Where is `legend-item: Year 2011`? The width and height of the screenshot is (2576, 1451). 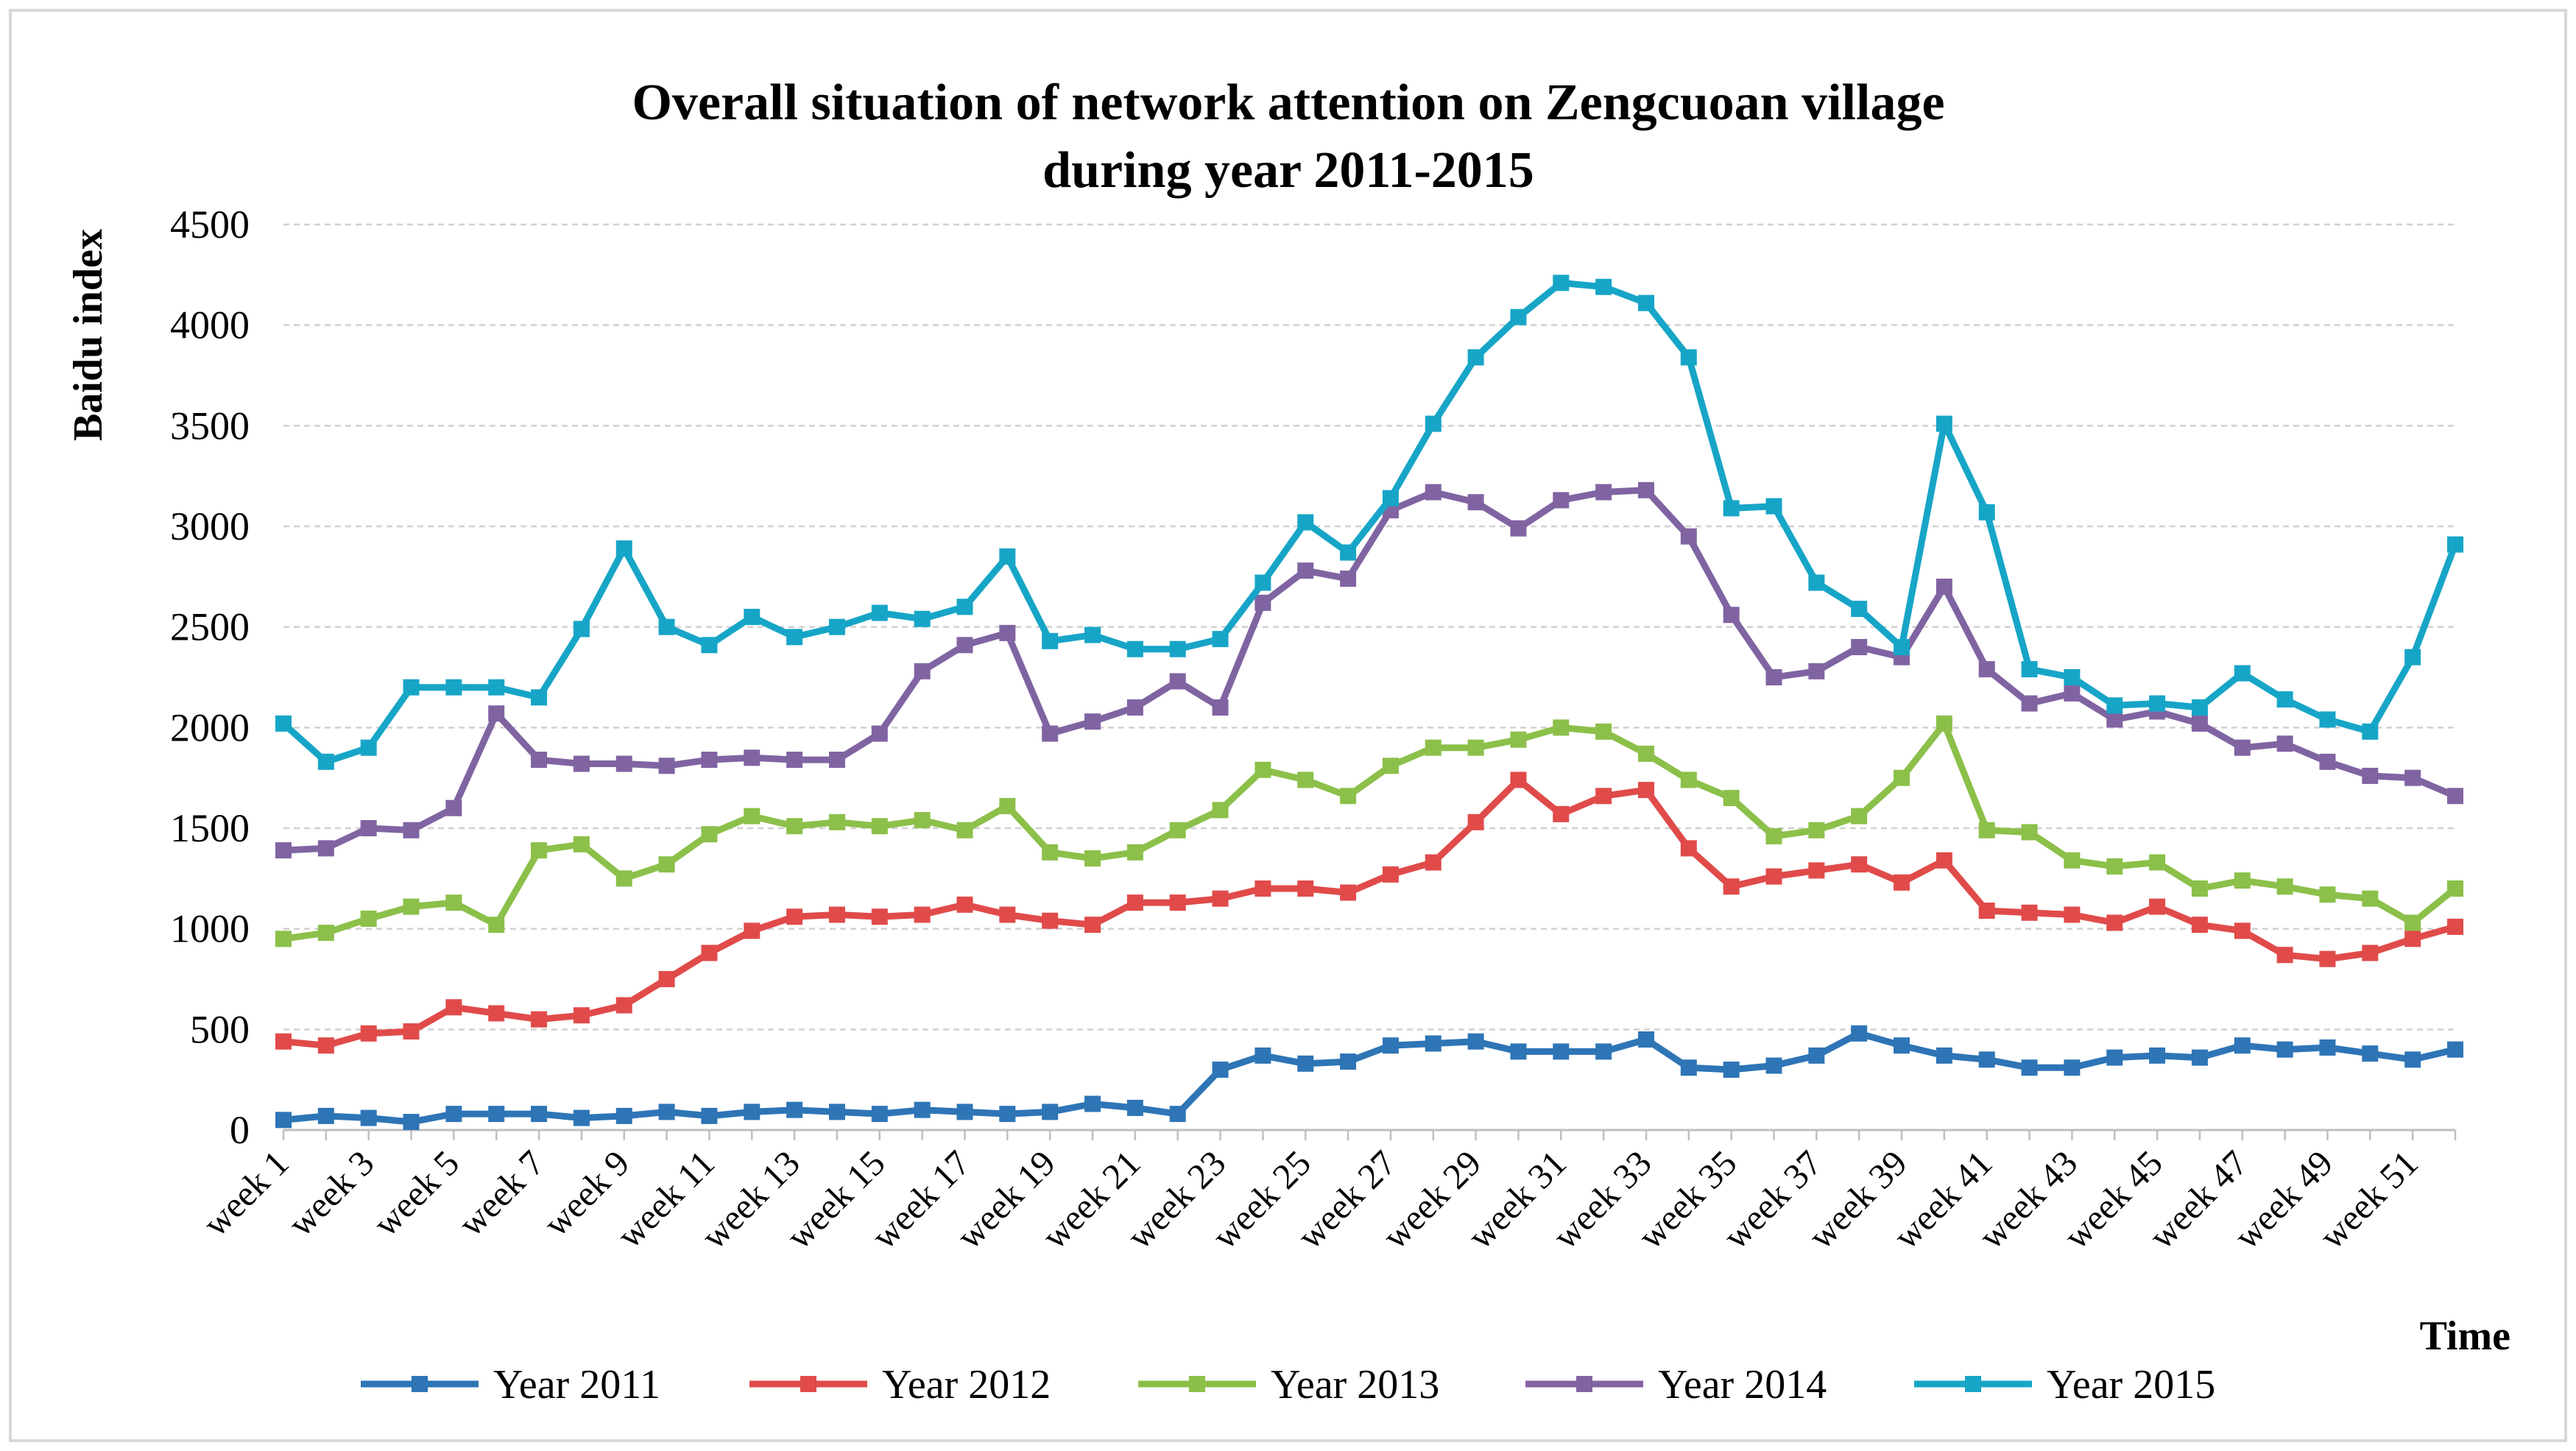 legend-item: Year 2011 is located at coordinates (510, 1385).